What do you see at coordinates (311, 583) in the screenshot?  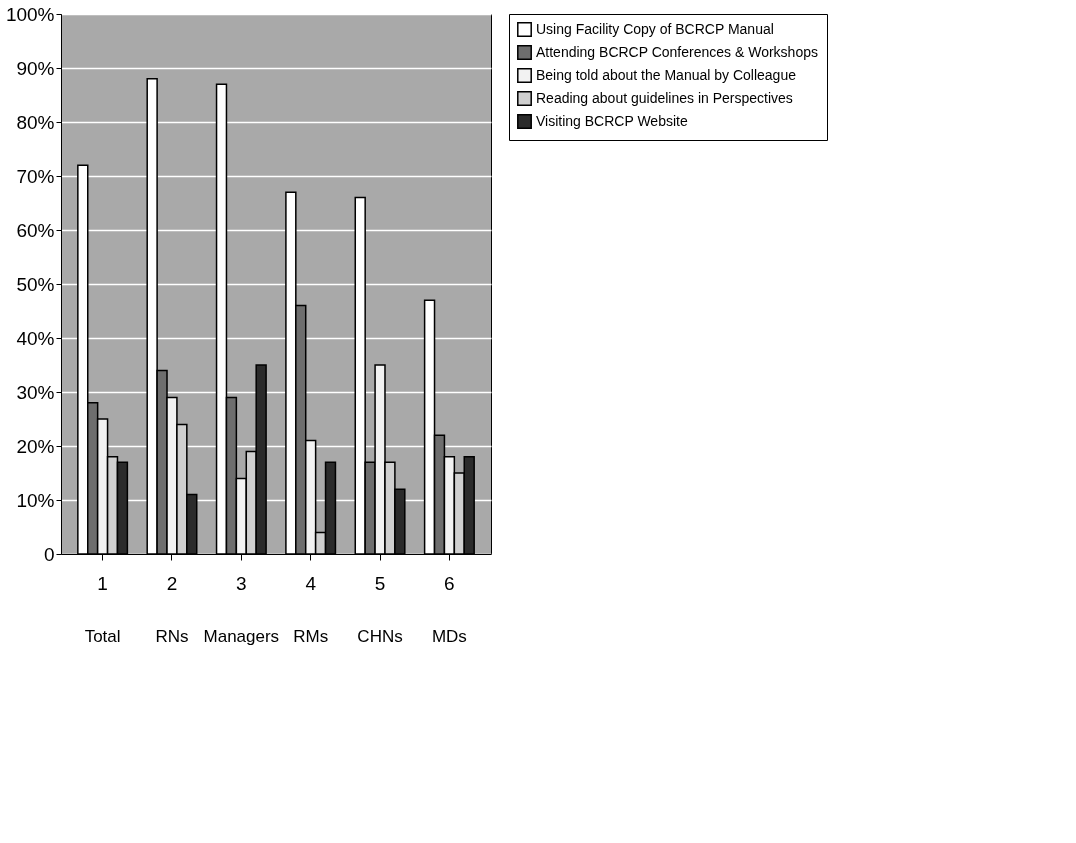 I see `x-tick-label: 4` at bounding box center [311, 583].